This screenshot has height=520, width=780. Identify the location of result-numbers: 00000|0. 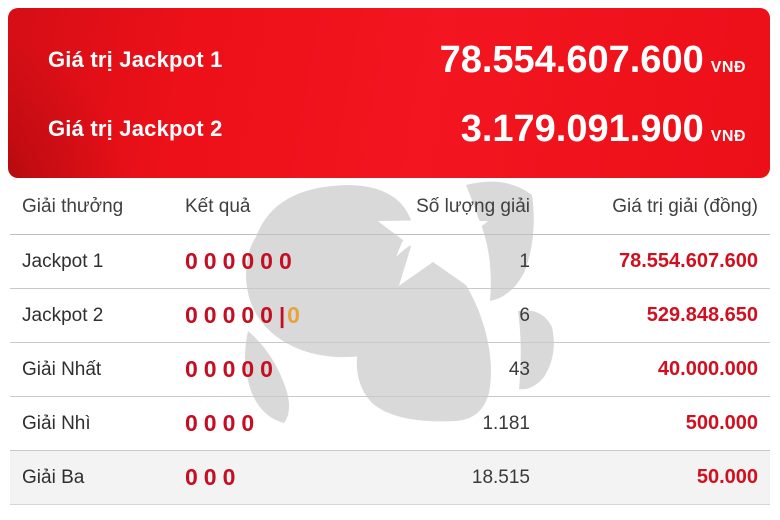
(291, 315).